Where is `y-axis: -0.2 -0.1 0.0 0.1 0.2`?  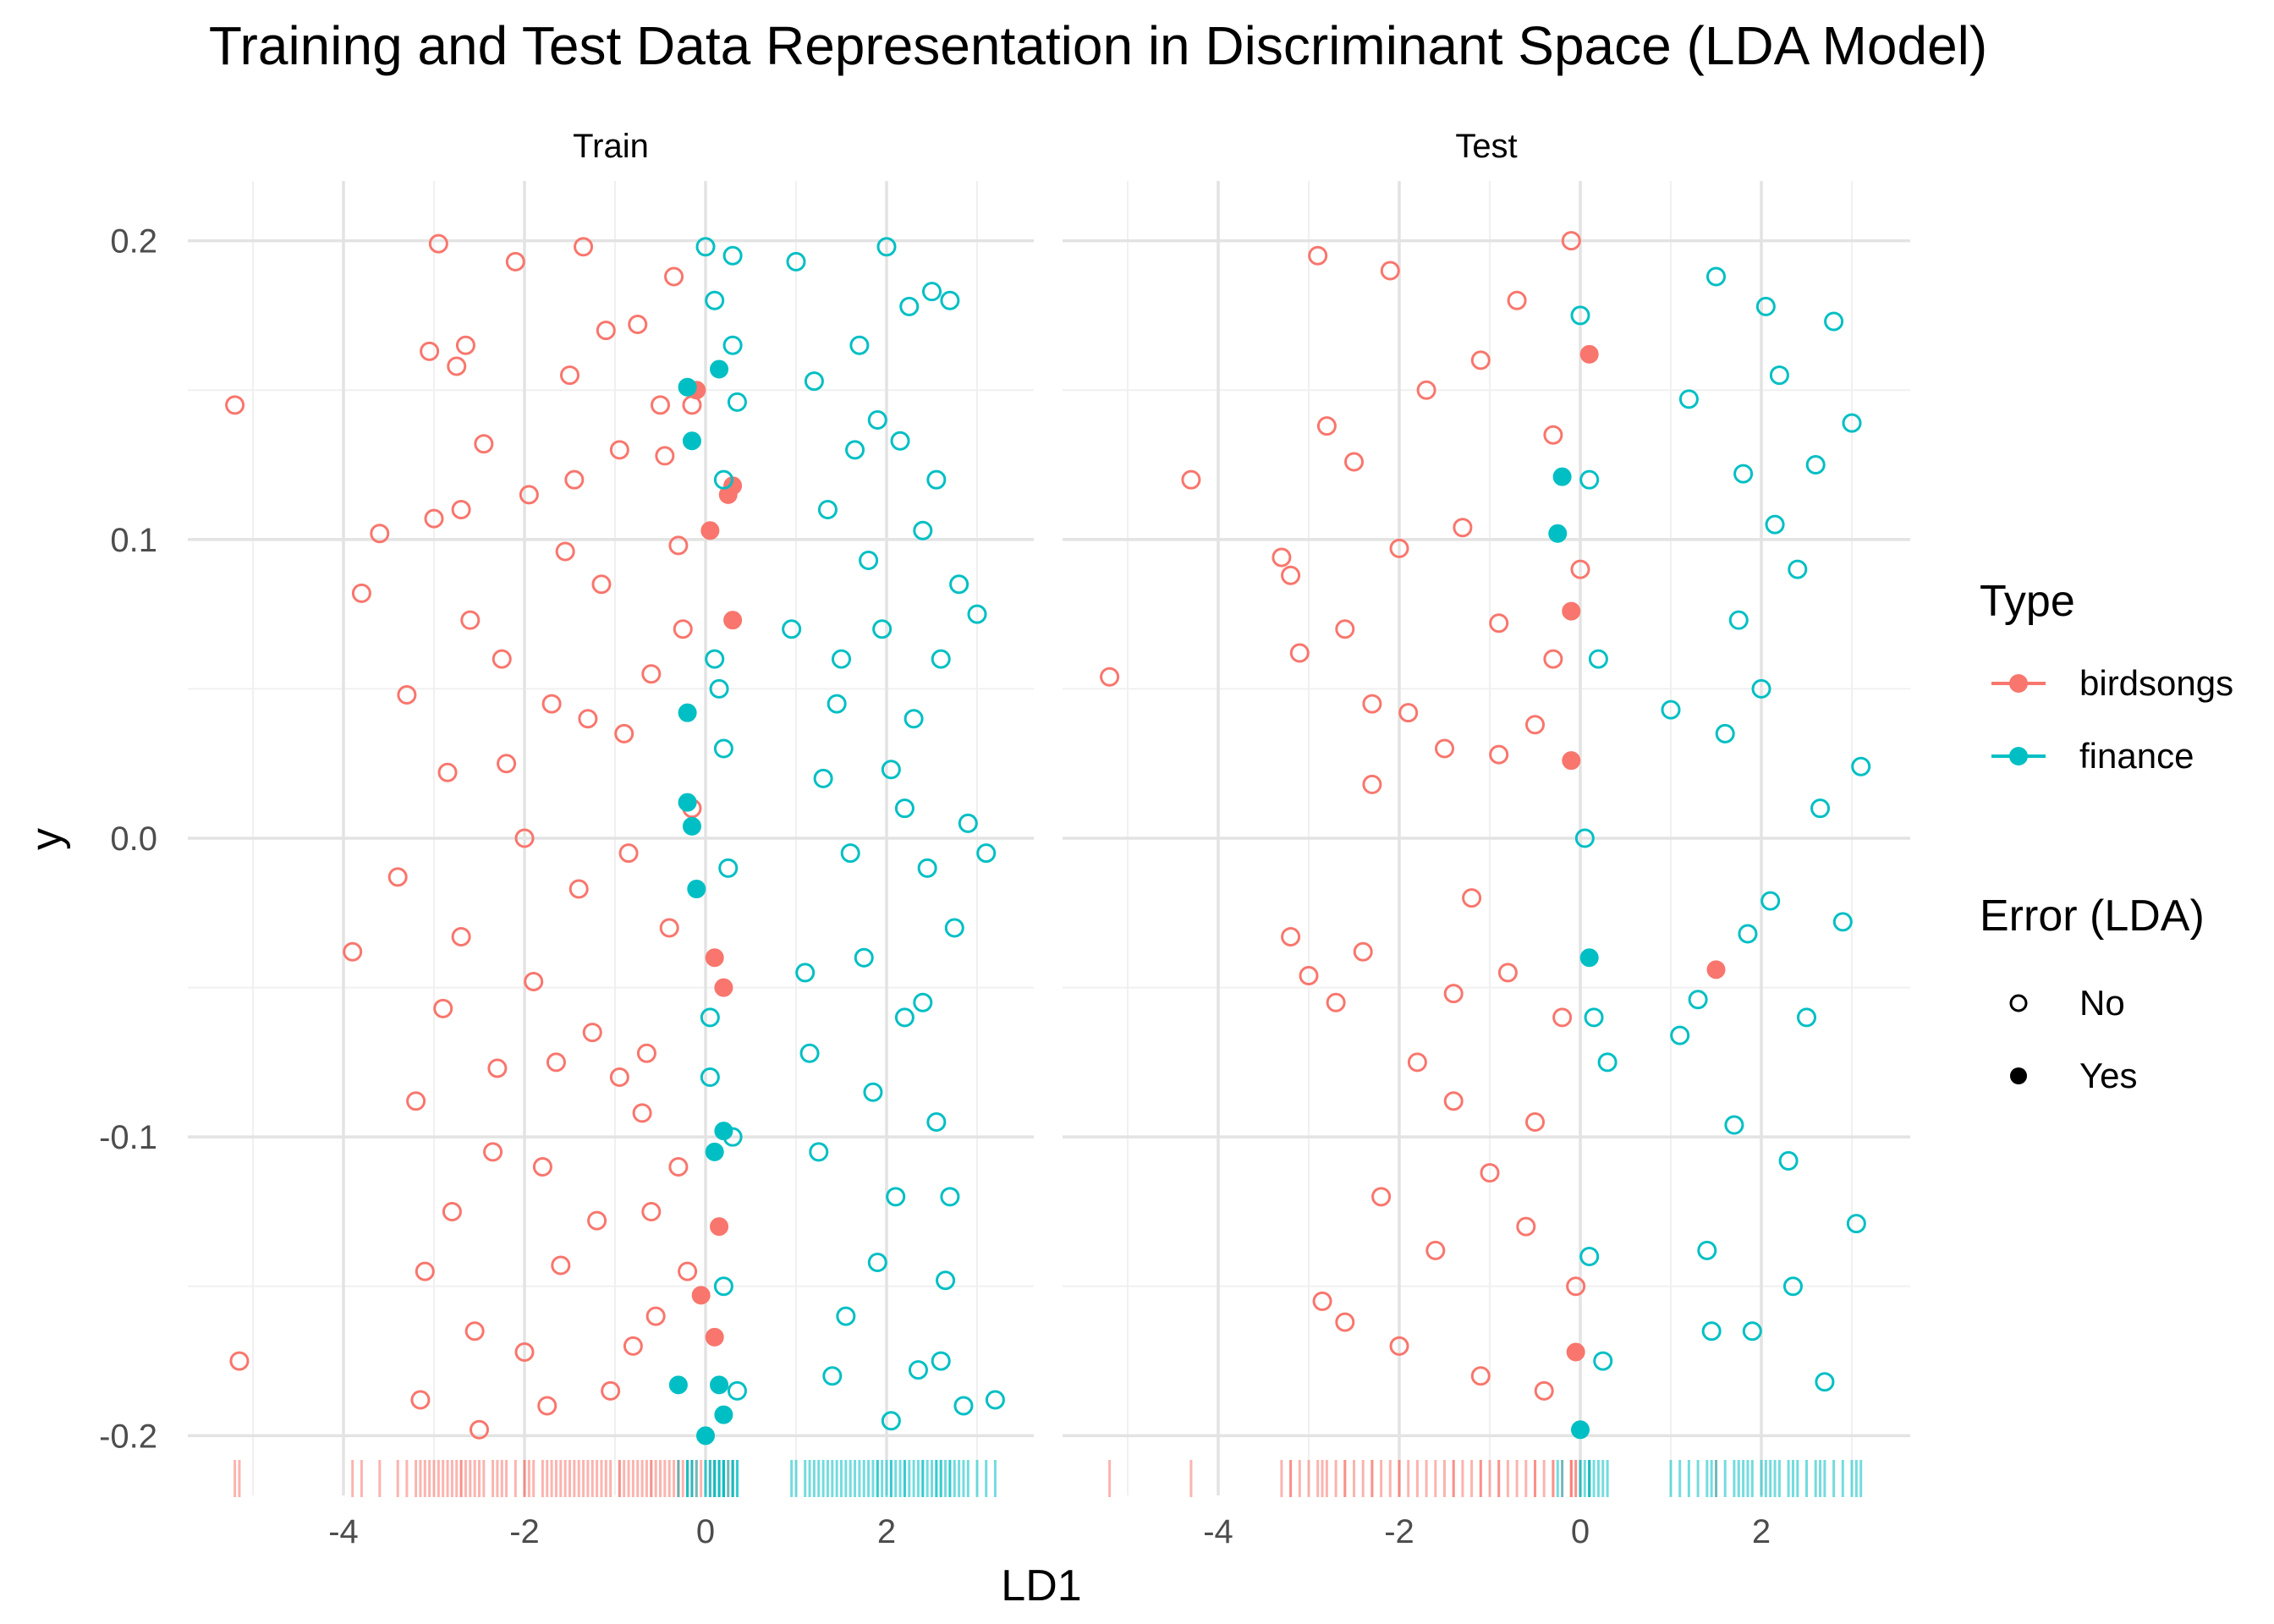 y-axis: -0.2 -0.1 0.0 0.1 0.2 is located at coordinates (128, 839).